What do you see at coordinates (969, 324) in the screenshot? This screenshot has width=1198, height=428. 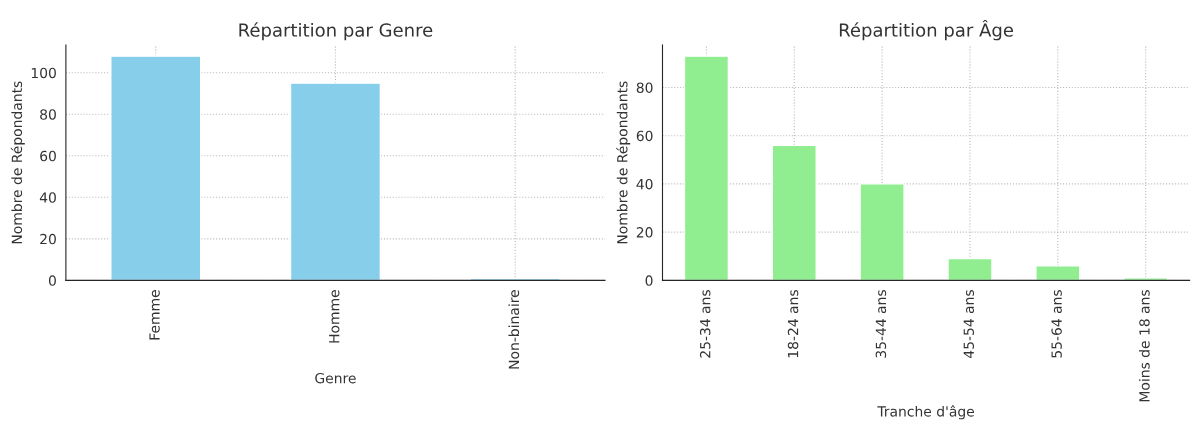 I see `x-tick-label: 45-54 ans` at bounding box center [969, 324].